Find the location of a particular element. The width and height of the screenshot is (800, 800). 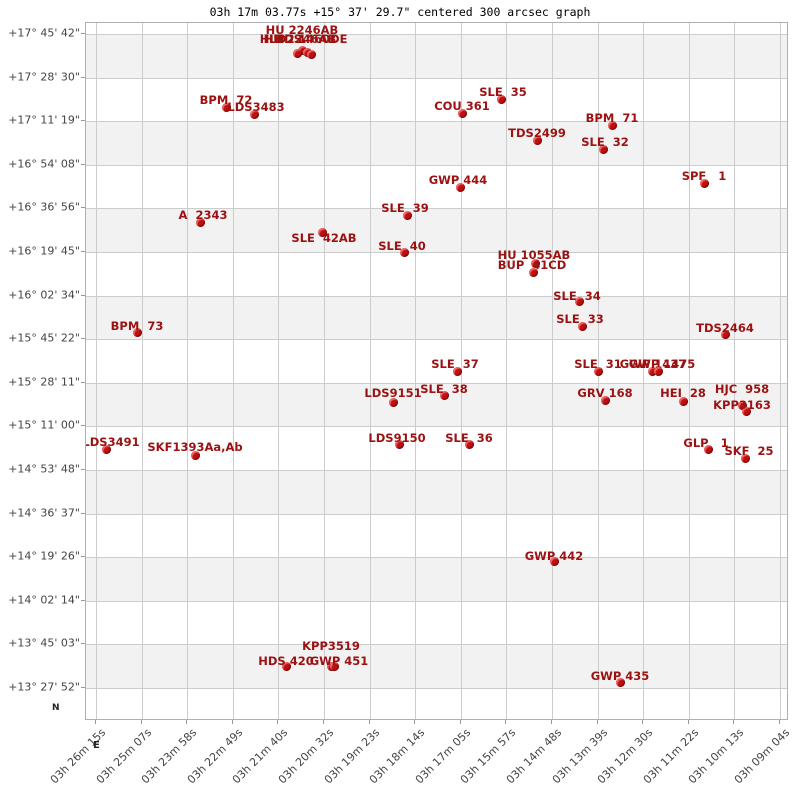

y-axis-tick-label: +17° 11' 19" is located at coordinates (44, 120).